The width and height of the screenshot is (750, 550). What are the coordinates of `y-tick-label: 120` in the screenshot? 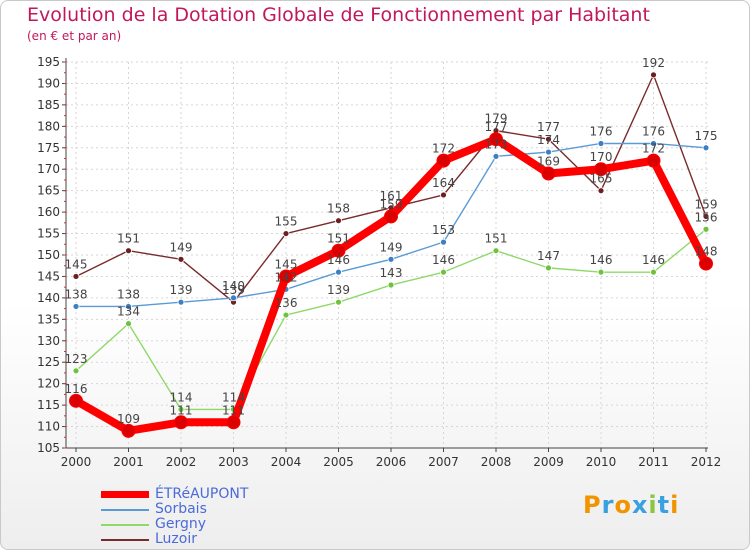 It's located at (48, 384).